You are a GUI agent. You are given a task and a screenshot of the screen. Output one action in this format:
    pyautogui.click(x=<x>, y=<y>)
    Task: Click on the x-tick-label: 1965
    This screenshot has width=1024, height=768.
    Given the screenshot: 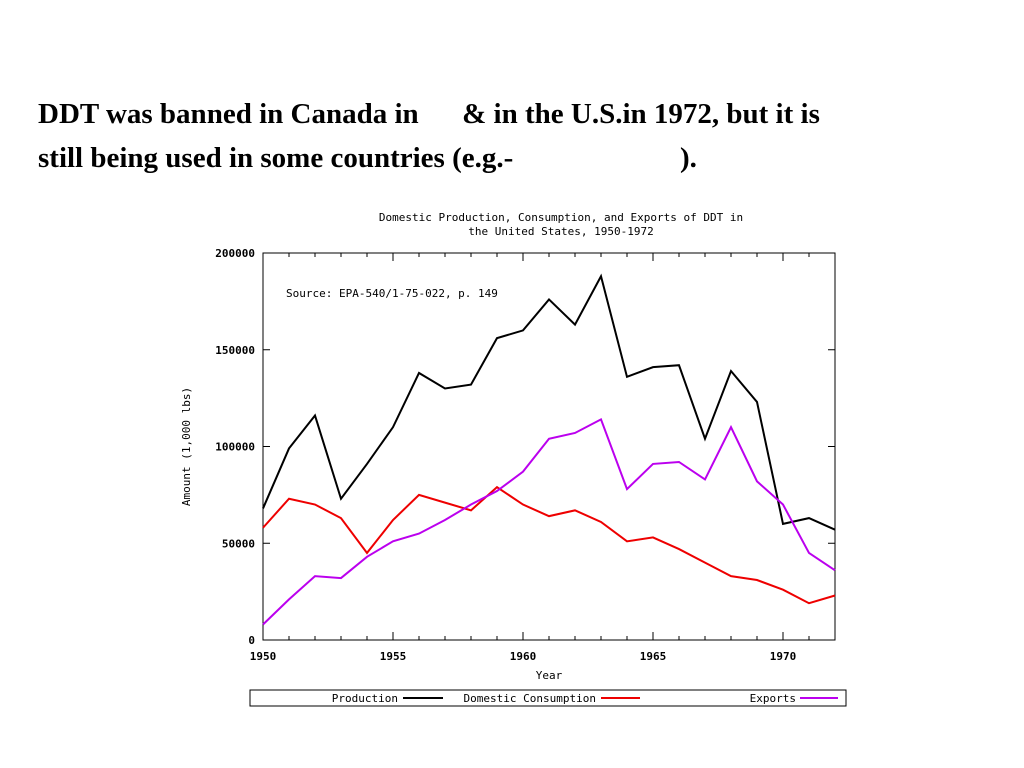 What is the action you would take?
    pyautogui.click(x=653, y=656)
    